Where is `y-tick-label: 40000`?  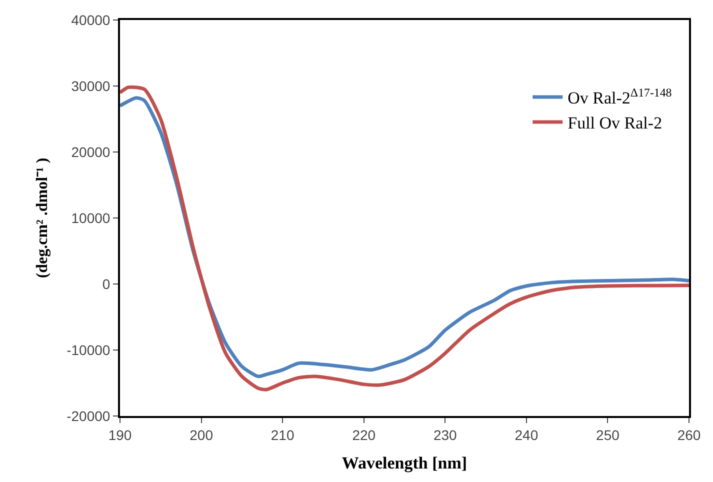
y-tick-label: 40000 is located at coordinates (90, 20).